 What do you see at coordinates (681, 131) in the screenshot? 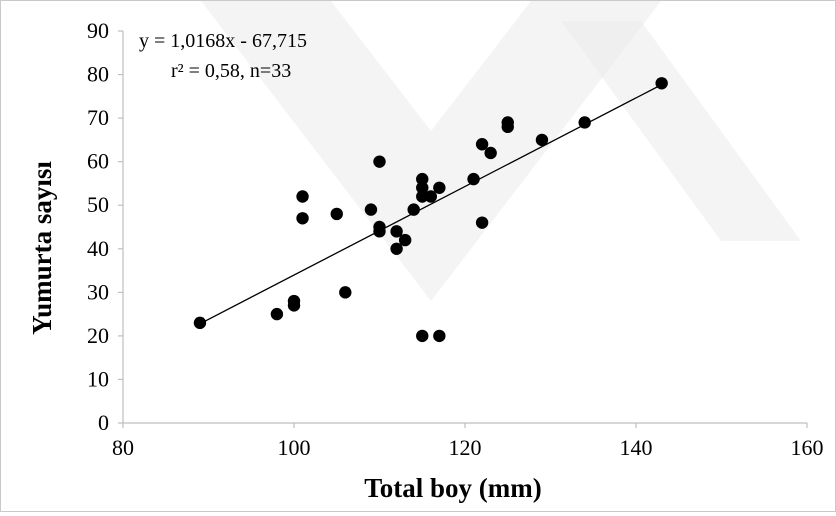
I see `watermark-stripe` at bounding box center [681, 131].